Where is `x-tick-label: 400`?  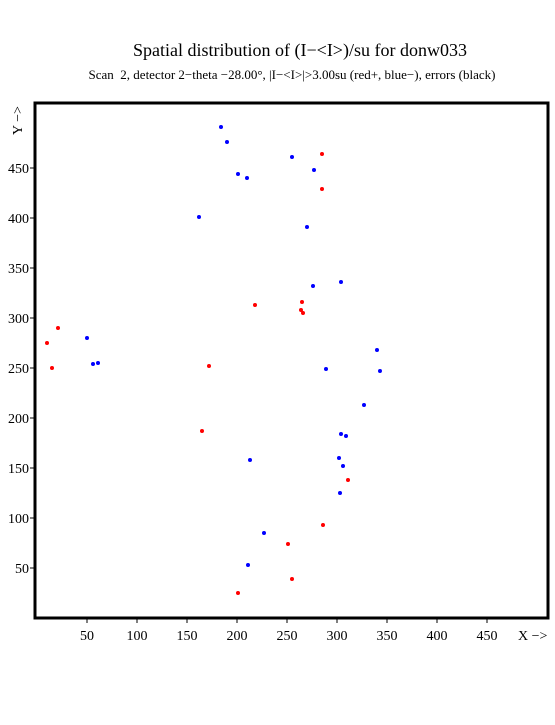 x-tick-label: 400 is located at coordinates (437, 636).